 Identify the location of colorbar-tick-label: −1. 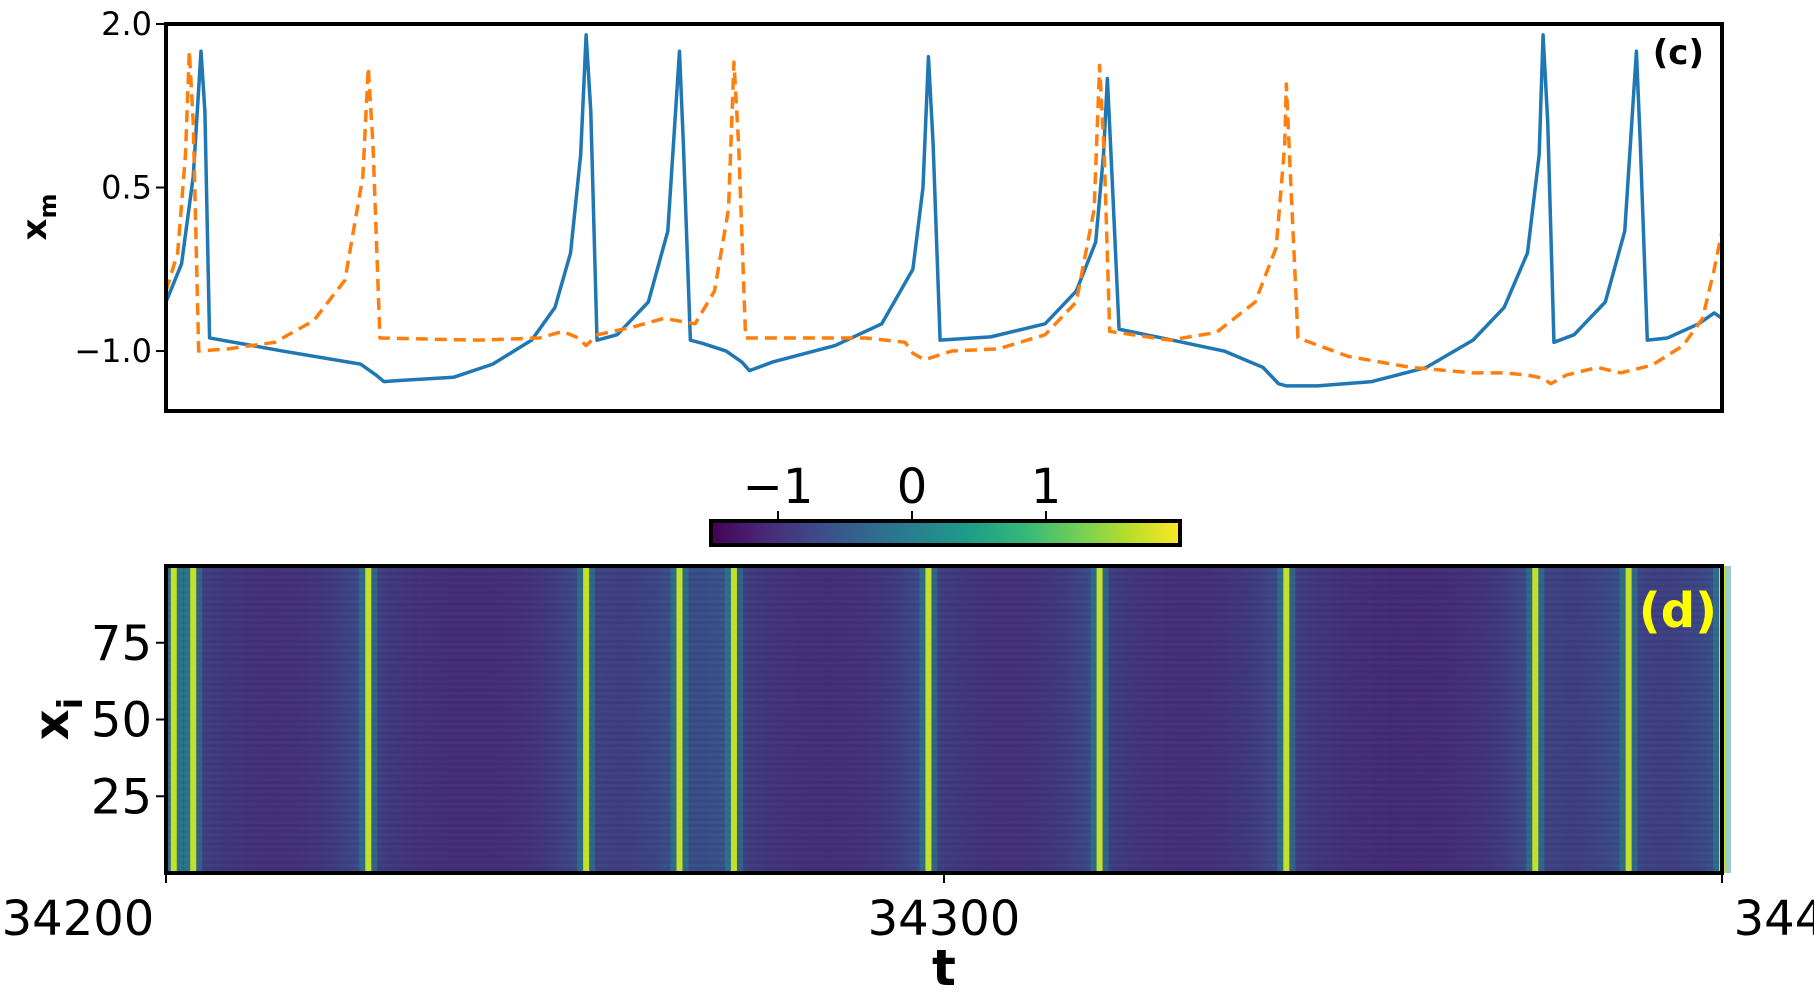
(778, 487).